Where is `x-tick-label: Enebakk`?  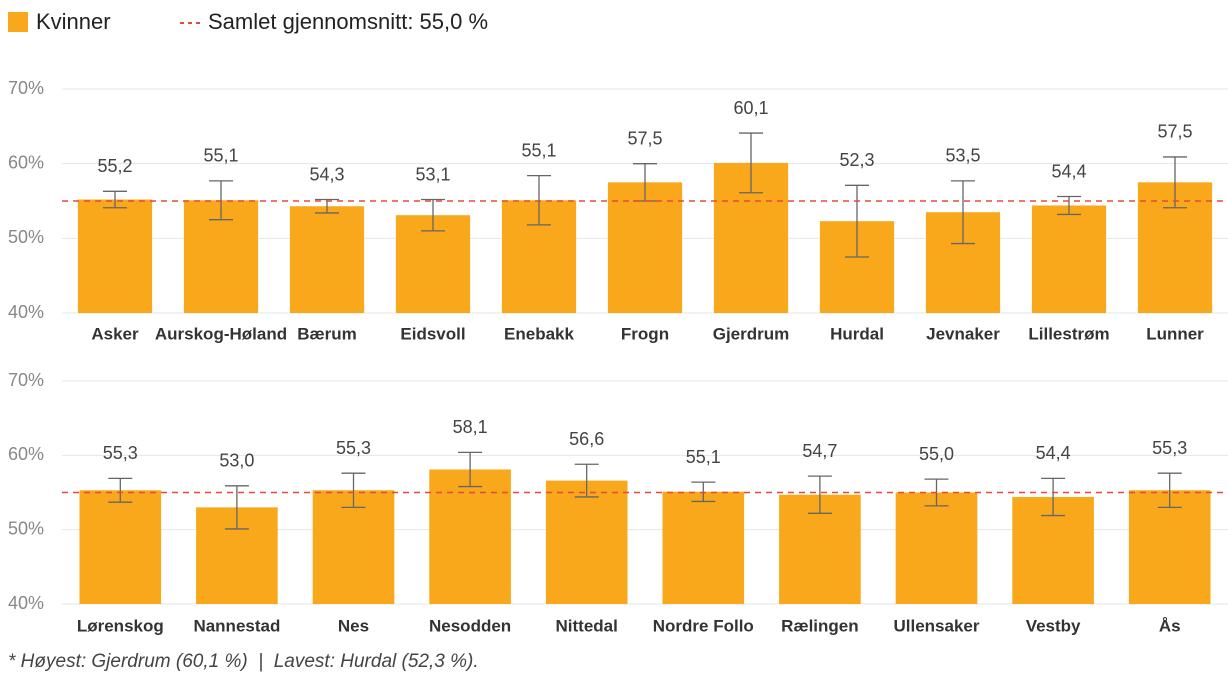 x-tick-label: Enebakk is located at coordinates (539, 333).